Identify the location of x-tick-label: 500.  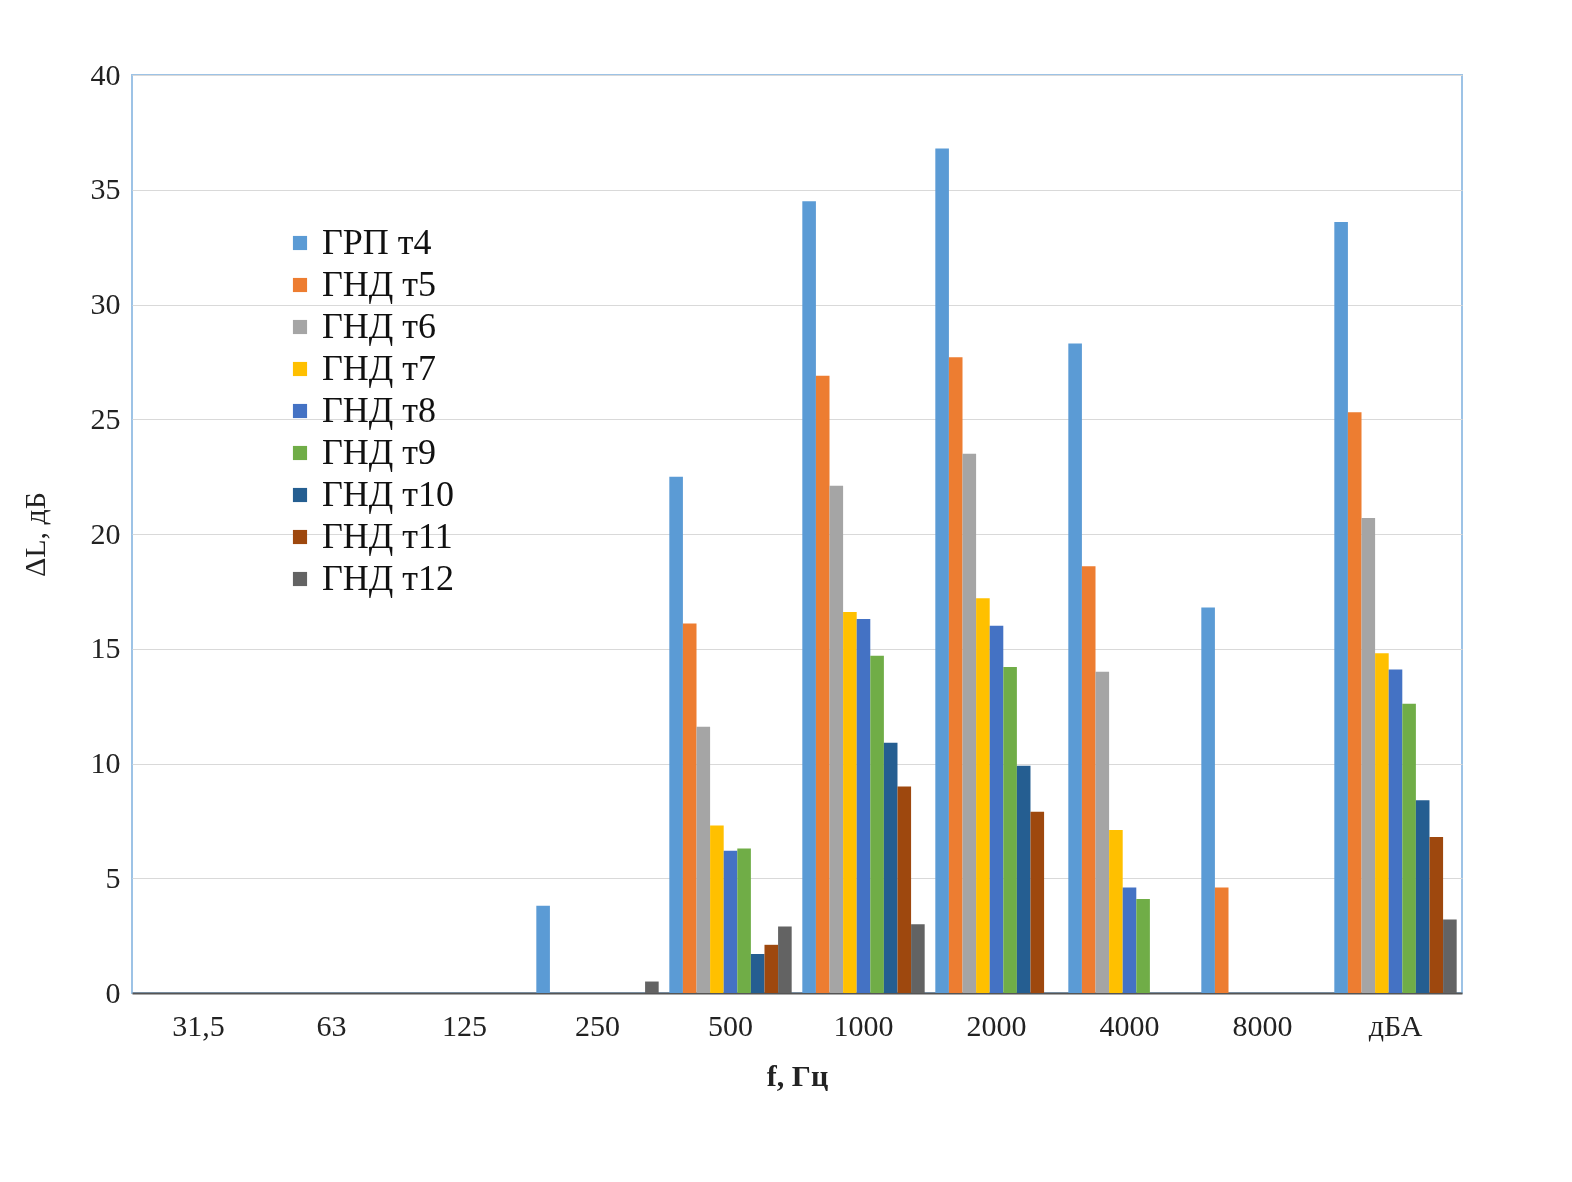
(730, 1025).